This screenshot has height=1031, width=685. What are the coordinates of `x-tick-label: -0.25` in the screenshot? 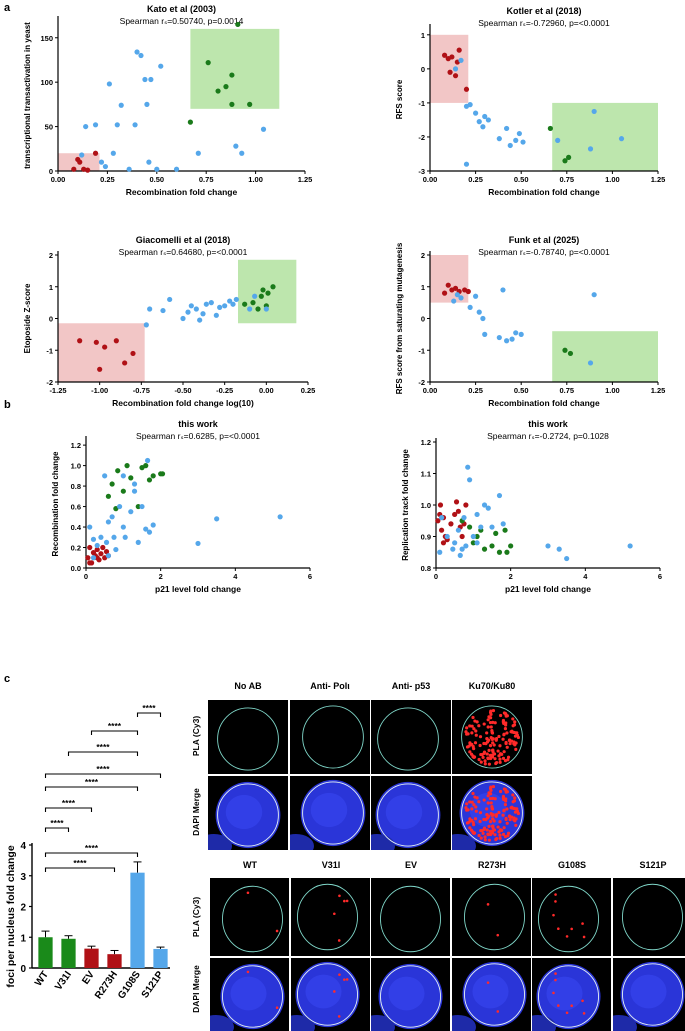 It's located at (224, 390).